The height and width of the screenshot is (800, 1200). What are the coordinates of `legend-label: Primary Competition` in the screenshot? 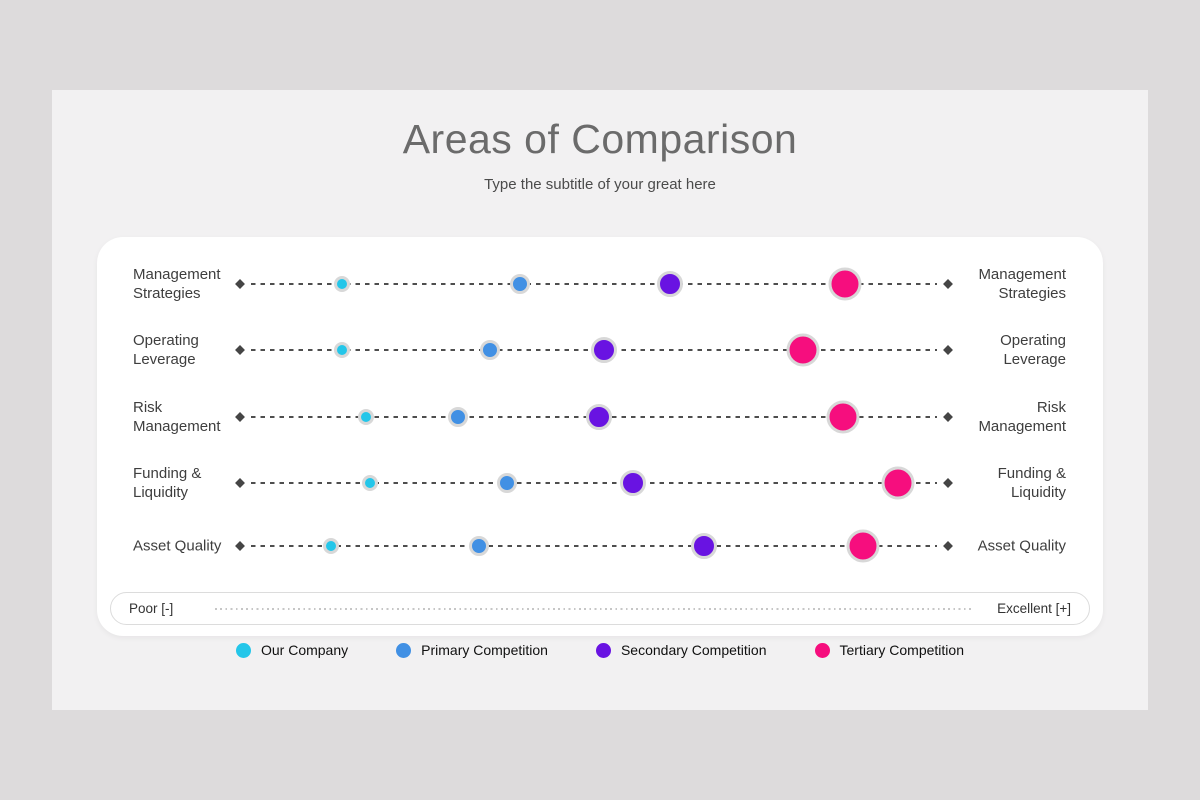 It's located at (484, 650).